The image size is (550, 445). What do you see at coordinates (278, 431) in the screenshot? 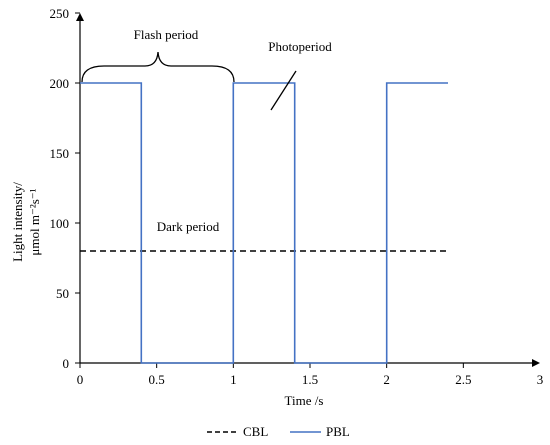
I see `legend: CBL PBL` at bounding box center [278, 431].